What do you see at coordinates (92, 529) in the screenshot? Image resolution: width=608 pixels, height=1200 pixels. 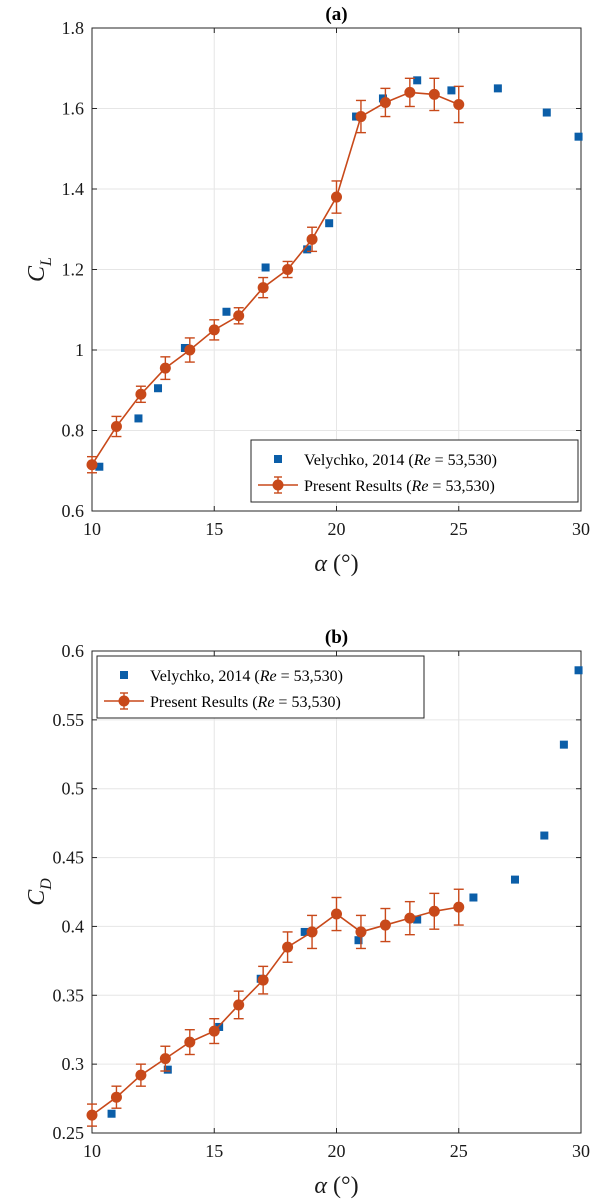 I see `x-tick-label: 10` at bounding box center [92, 529].